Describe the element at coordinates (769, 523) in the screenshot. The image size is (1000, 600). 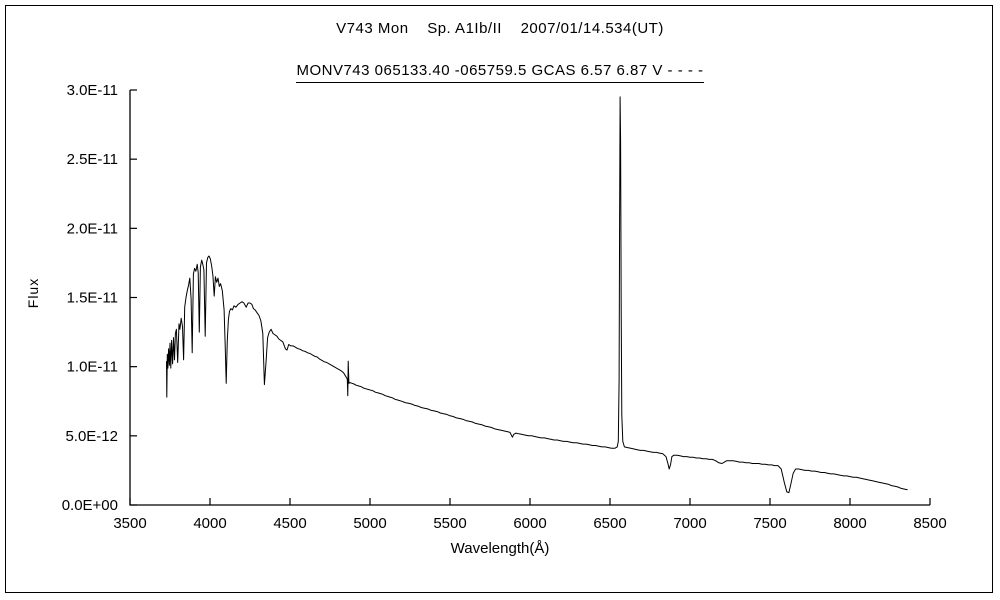
I see `x-tick-label: 7500` at that location.